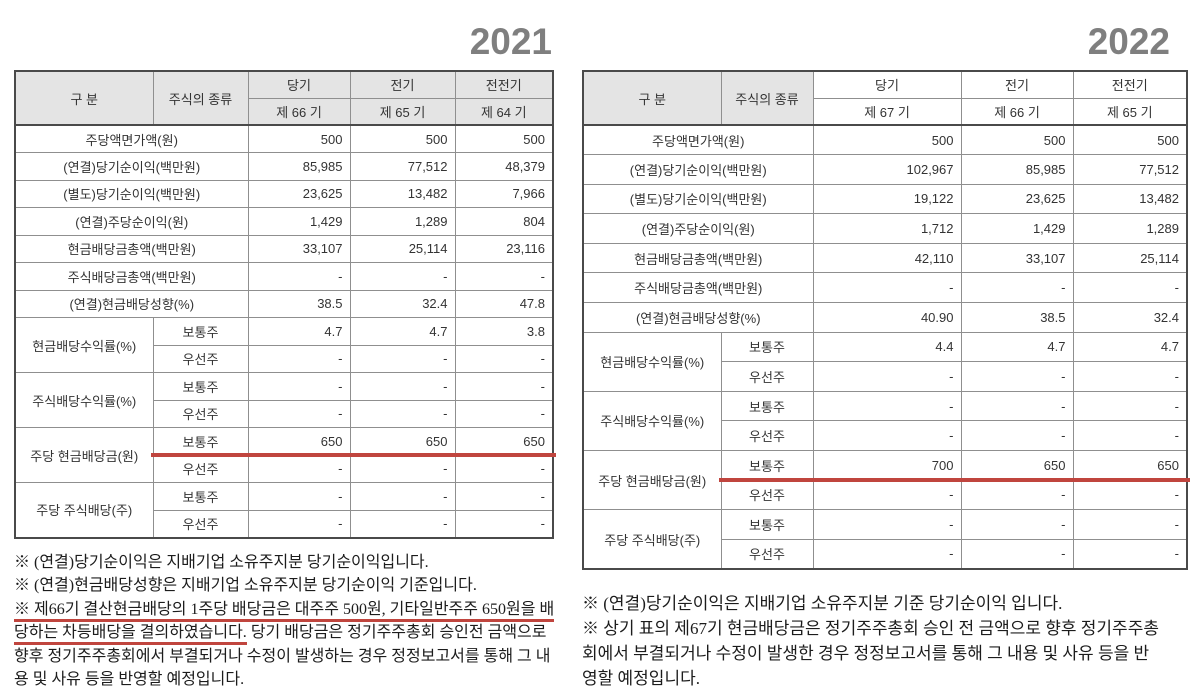  What do you see at coordinates (504, 111) in the screenshot?
I see `column-header-period-sub: 제 64 기` at bounding box center [504, 111].